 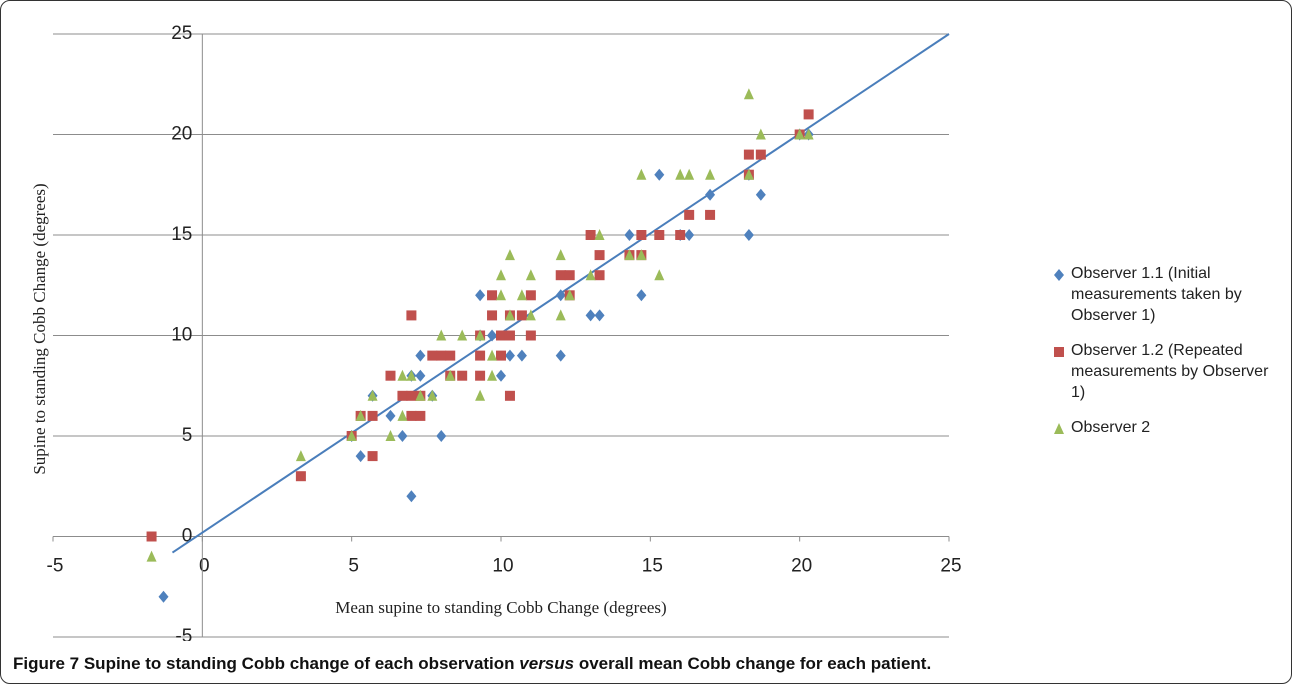 What do you see at coordinates (547, 663) in the screenshot?
I see `caption-emphasis: versus` at bounding box center [547, 663].